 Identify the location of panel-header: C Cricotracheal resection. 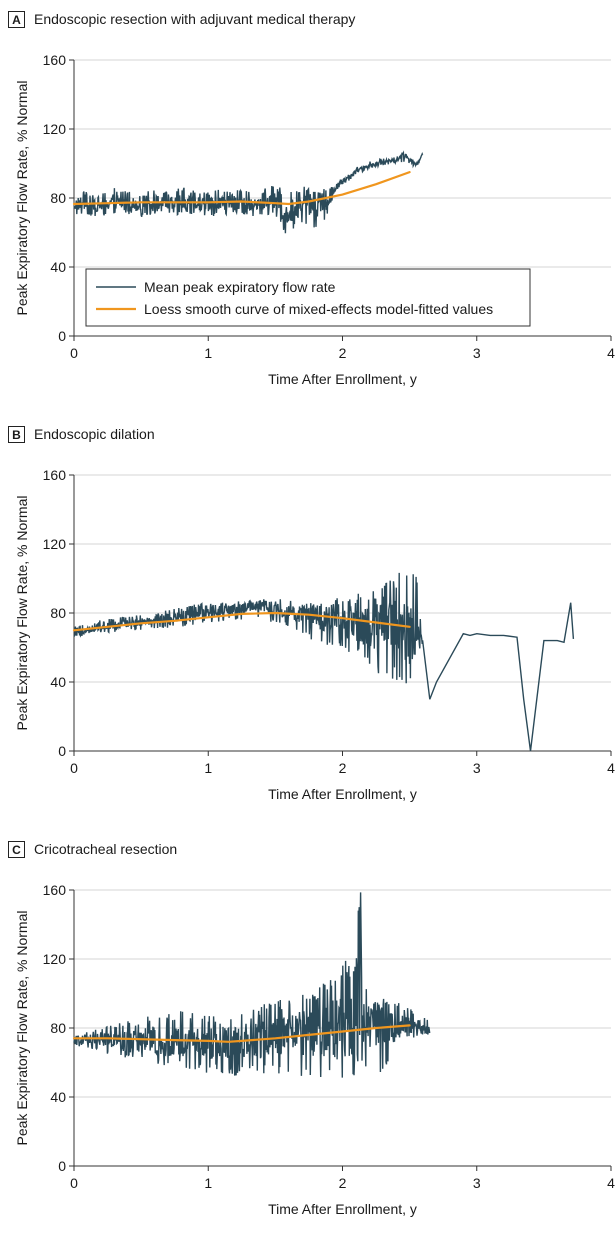
(92, 849).